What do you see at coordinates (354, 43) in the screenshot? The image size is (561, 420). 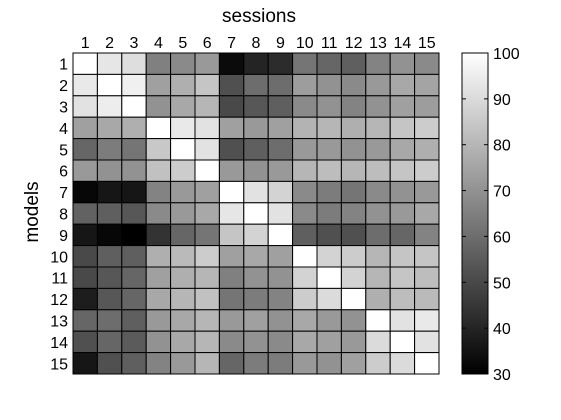 I see `column-tick-label: 12` at bounding box center [354, 43].